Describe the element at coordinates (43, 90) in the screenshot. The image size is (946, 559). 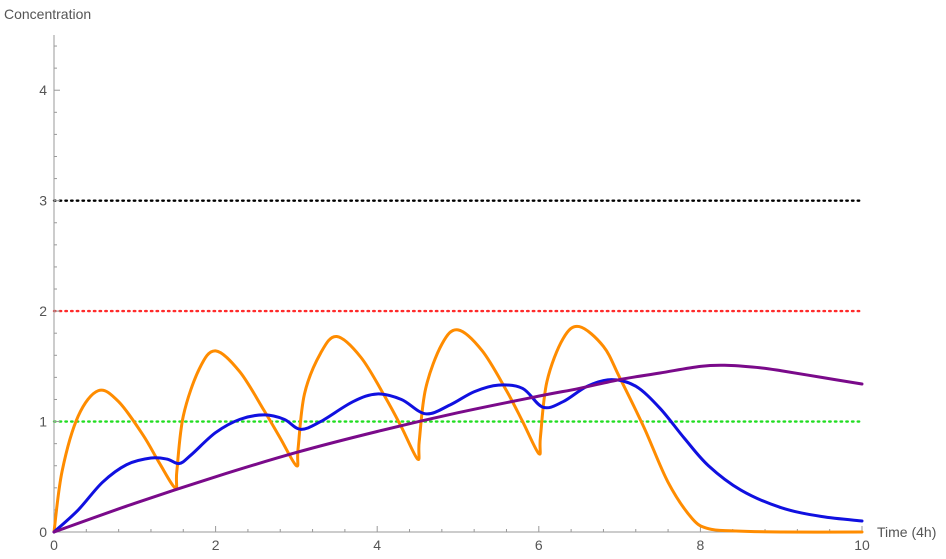
I see `y-tick-label: 4` at that location.